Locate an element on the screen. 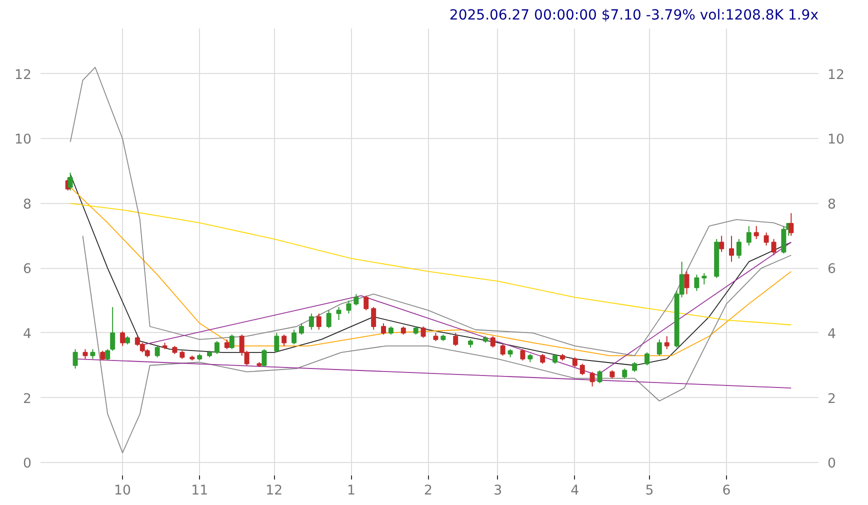  y-tick-label: 6 is located at coordinates (27, 270).